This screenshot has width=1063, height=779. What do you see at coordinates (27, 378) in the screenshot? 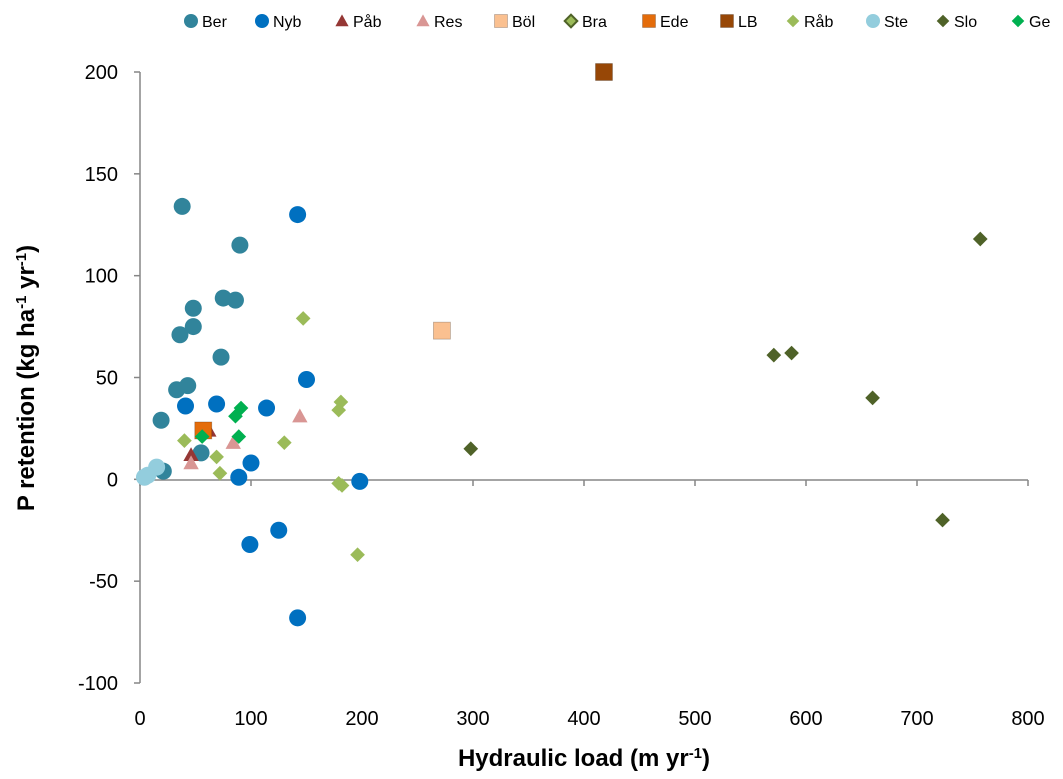
I see `y-axis-title: P retention (kg ha-1 yr-1)` at bounding box center [27, 378].